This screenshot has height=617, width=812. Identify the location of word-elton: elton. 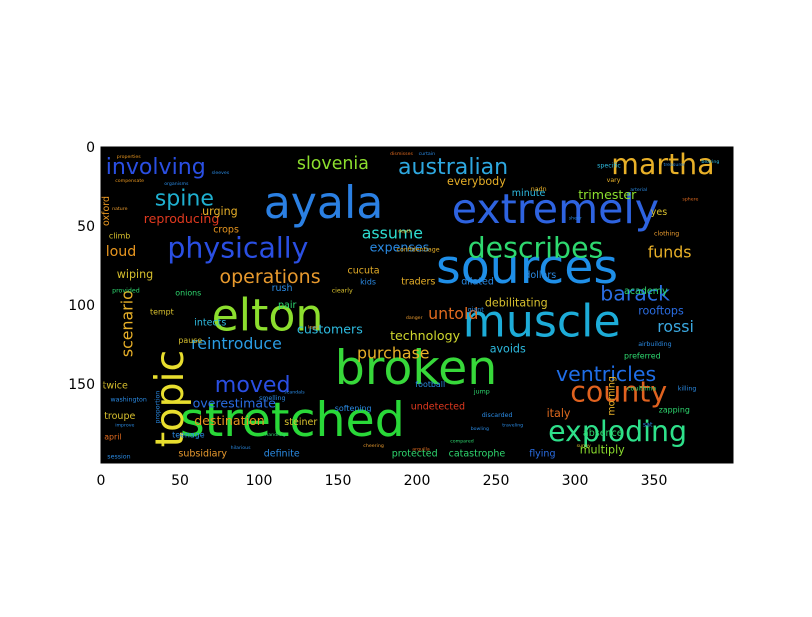
(268, 315).